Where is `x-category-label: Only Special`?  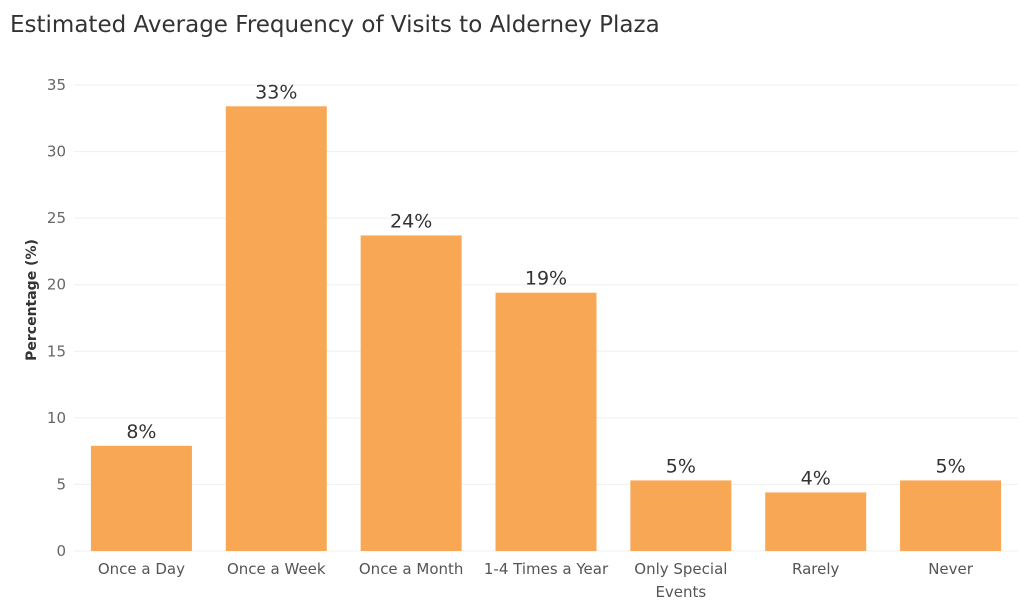 x-category-label: Only Special is located at coordinates (680, 569).